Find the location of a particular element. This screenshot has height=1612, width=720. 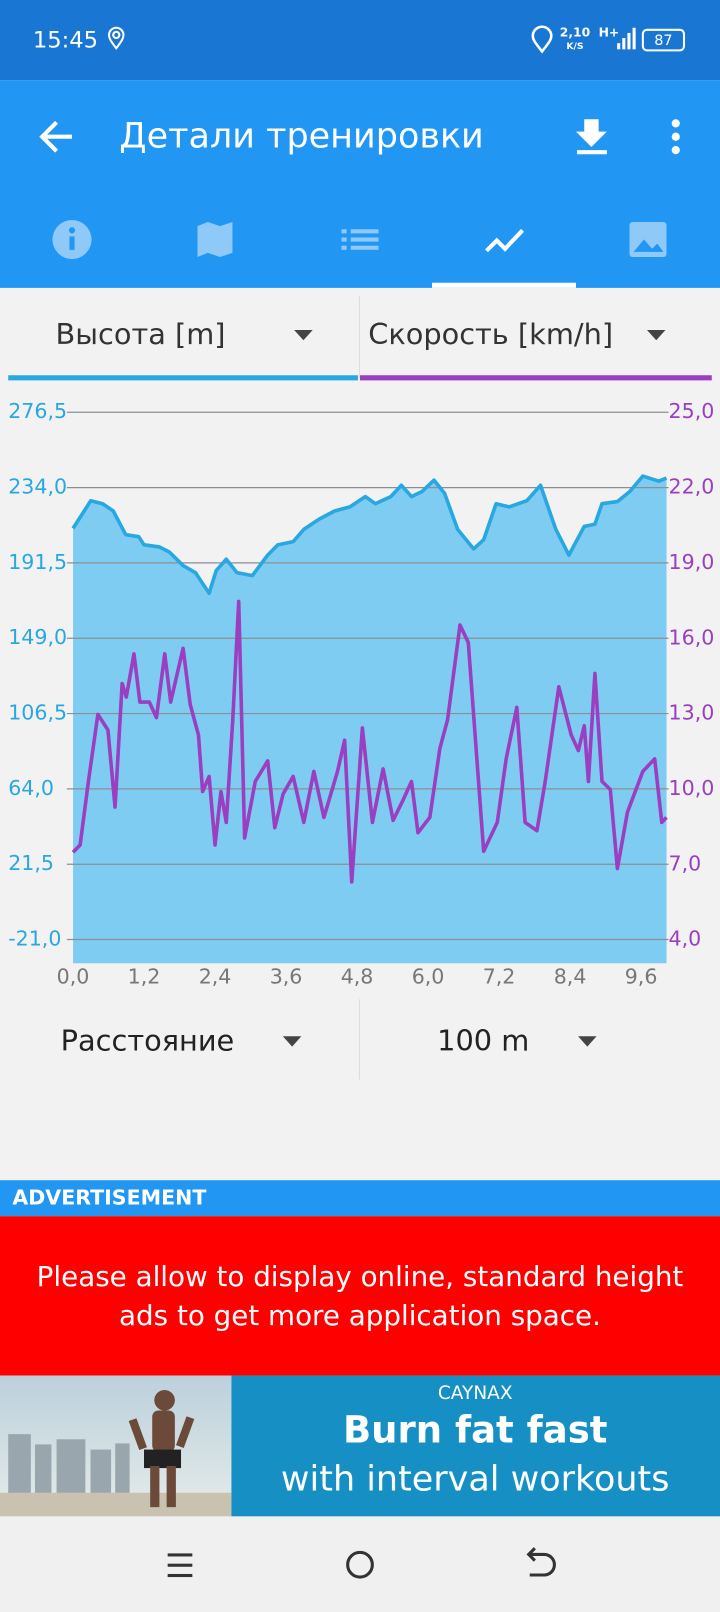

tab-chart is located at coordinates (505, 240).